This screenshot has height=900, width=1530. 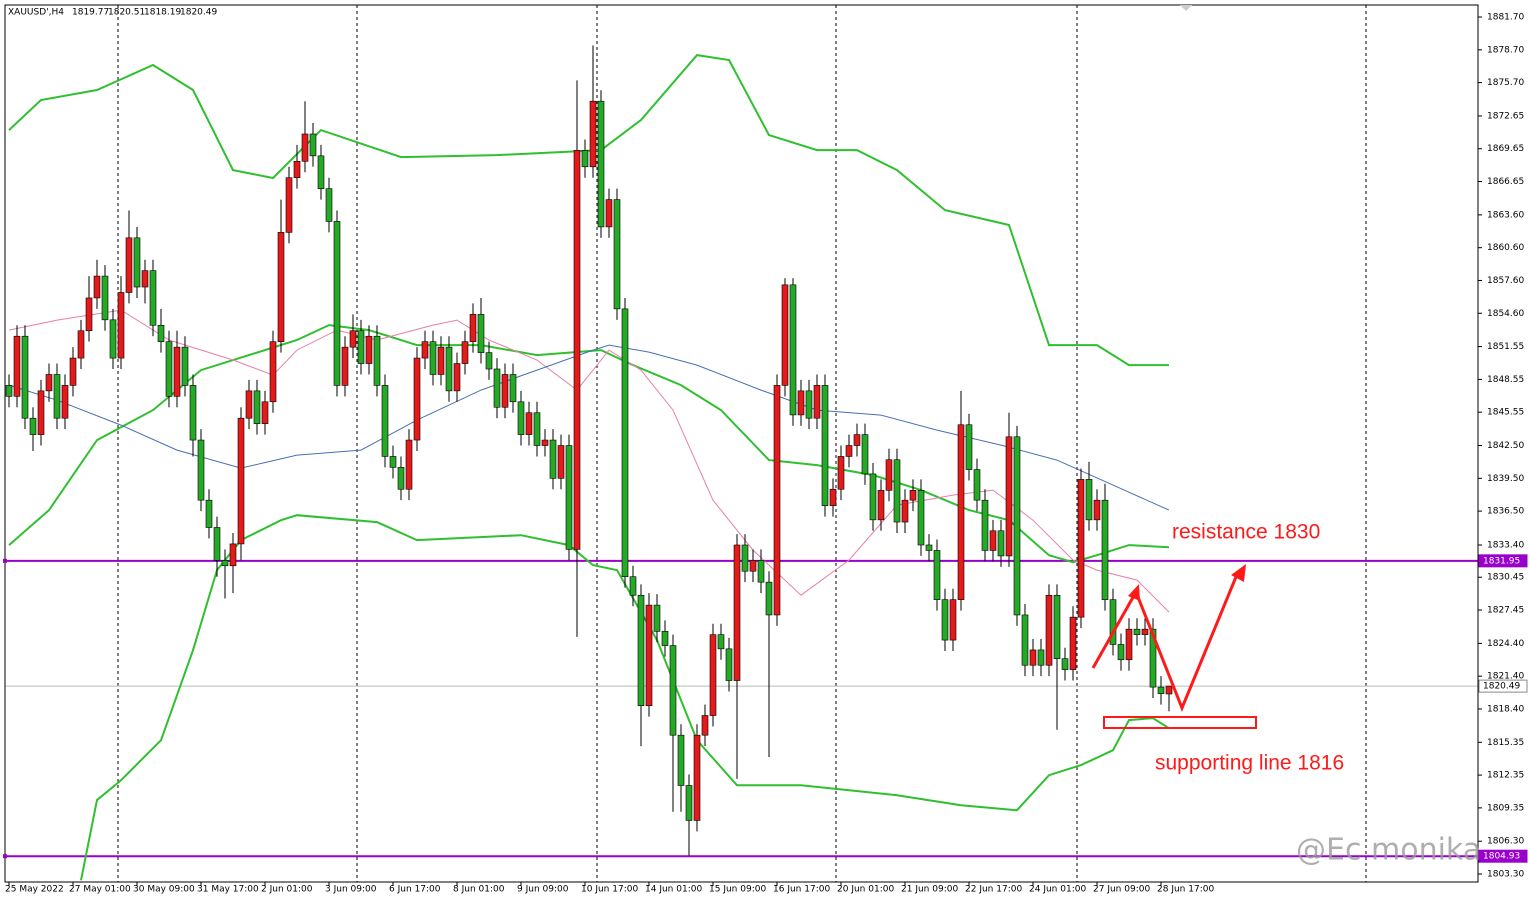 What do you see at coordinates (1505, 182) in the screenshot?
I see `y-tick-label: 1866.65` at bounding box center [1505, 182].